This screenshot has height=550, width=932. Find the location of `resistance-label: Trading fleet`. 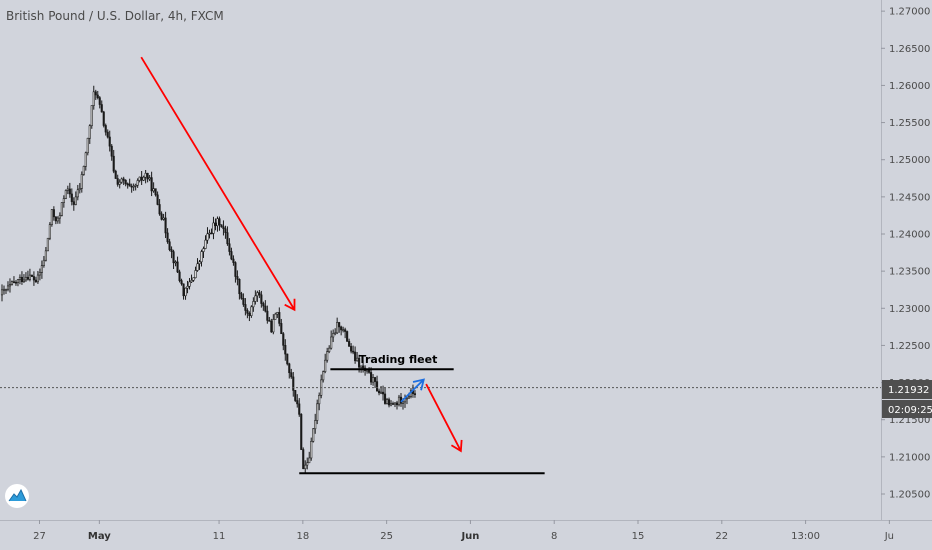

resistance-label: Trading fleet is located at coordinates (398, 359).